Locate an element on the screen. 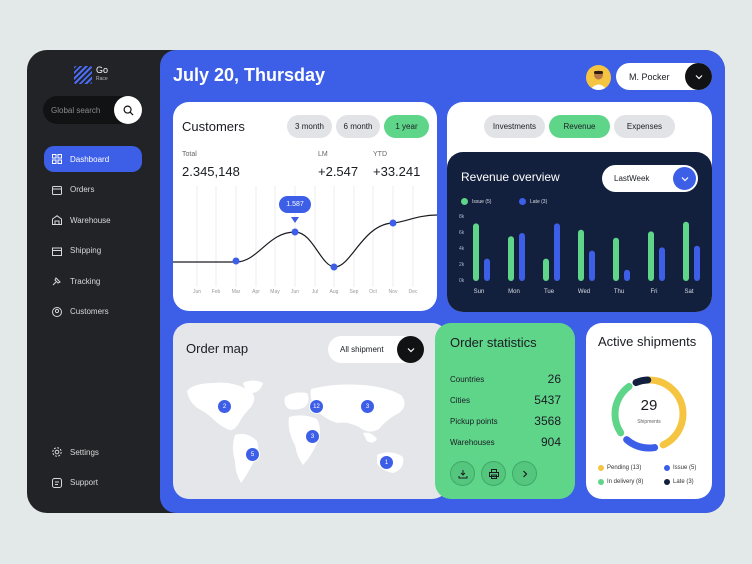 The image size is (752, 564). month-label: May is located at coordinates (275, 292).